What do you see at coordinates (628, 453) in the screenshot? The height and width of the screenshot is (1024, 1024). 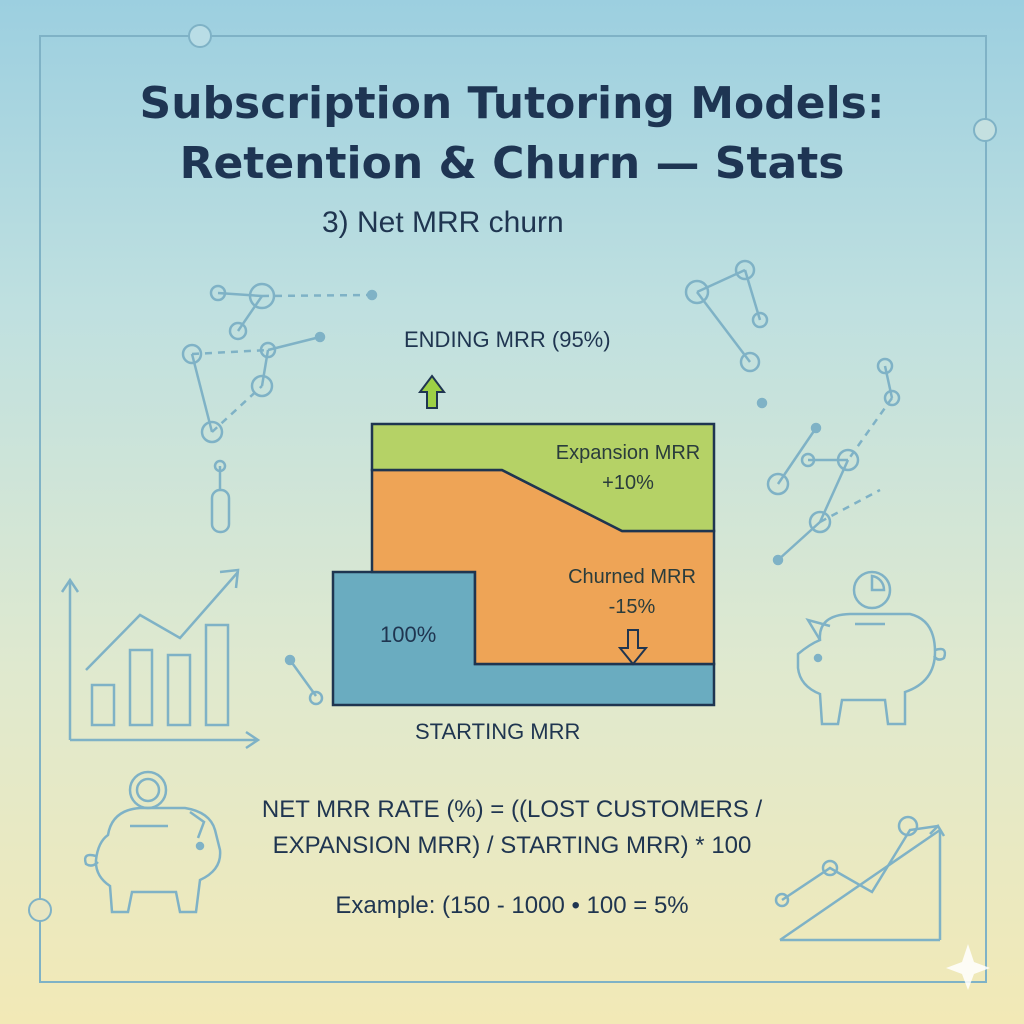 I see `expansion-mrr-label: Expansion MRR` at bounding box center [628, 453].